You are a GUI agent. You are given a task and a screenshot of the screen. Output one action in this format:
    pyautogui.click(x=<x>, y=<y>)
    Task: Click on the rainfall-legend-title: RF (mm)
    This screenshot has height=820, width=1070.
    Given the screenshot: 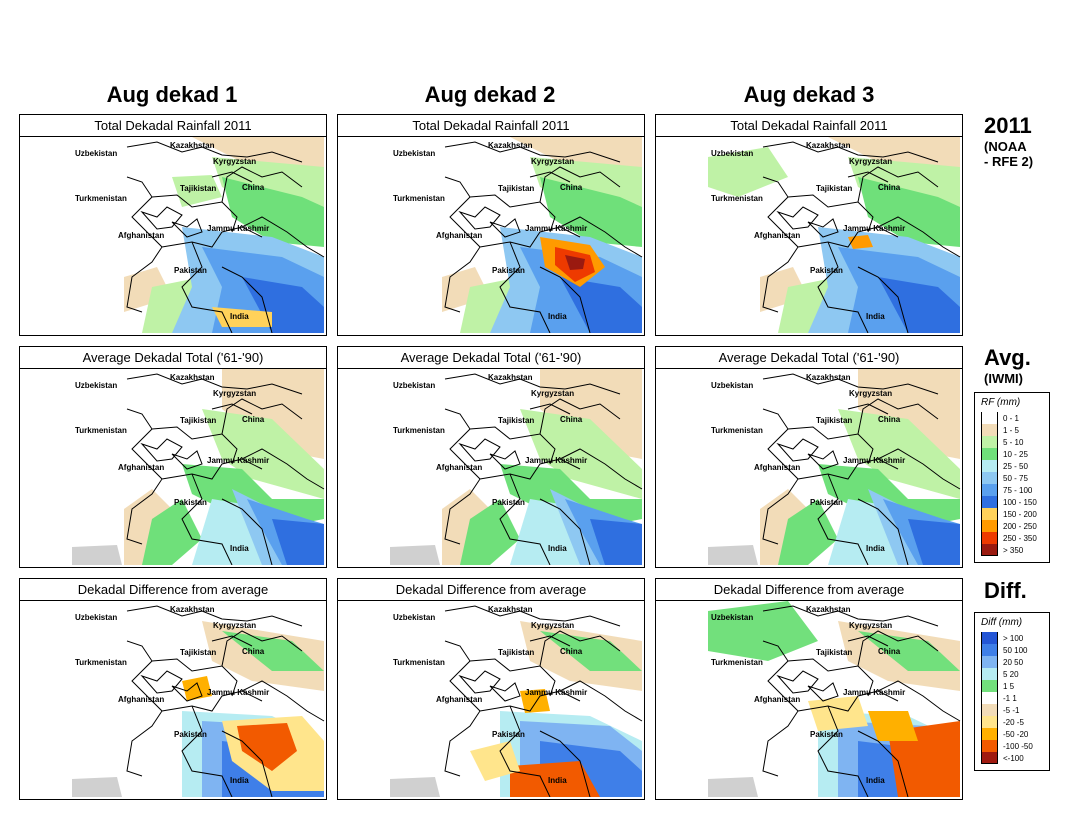 What is the action you would take?
    pyautogui.click(x=1001, y=402)
    